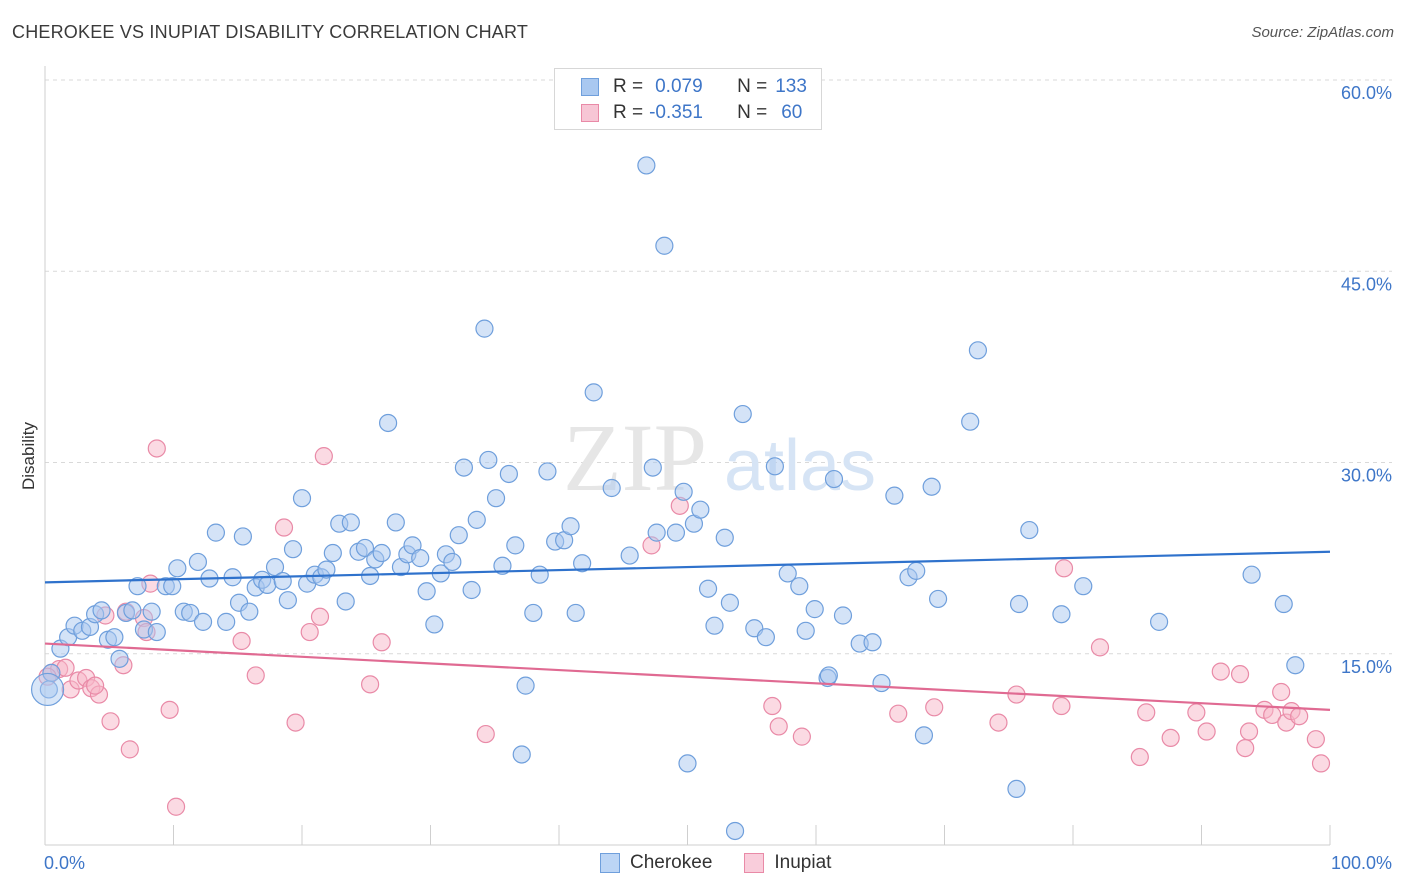 This screenshot has height=892, width=1406. Describe the element at coordinates (1366, 284) in the screenshot. I see `y-tick-label: 45.0%` at that location.